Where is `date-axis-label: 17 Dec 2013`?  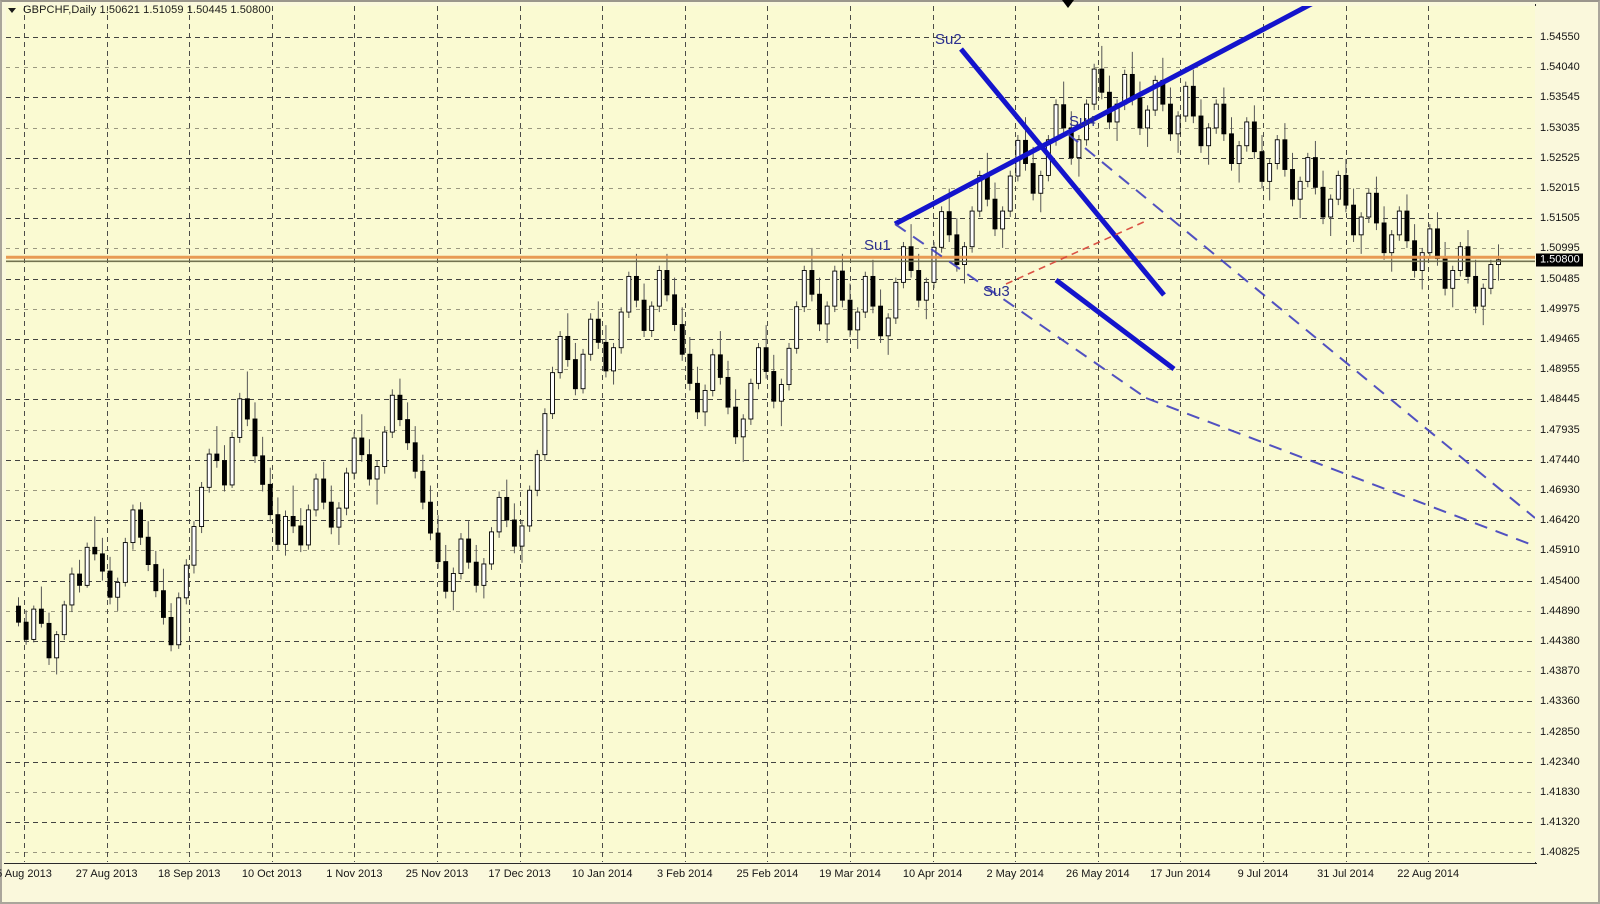 date-axis-label: 17 Dec 2013 is located at coordinates (519, 874).